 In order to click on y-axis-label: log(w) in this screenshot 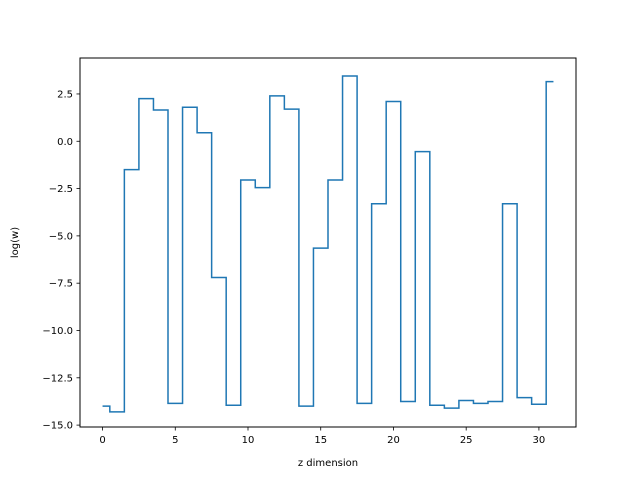, I will do `click(15, 242)`.